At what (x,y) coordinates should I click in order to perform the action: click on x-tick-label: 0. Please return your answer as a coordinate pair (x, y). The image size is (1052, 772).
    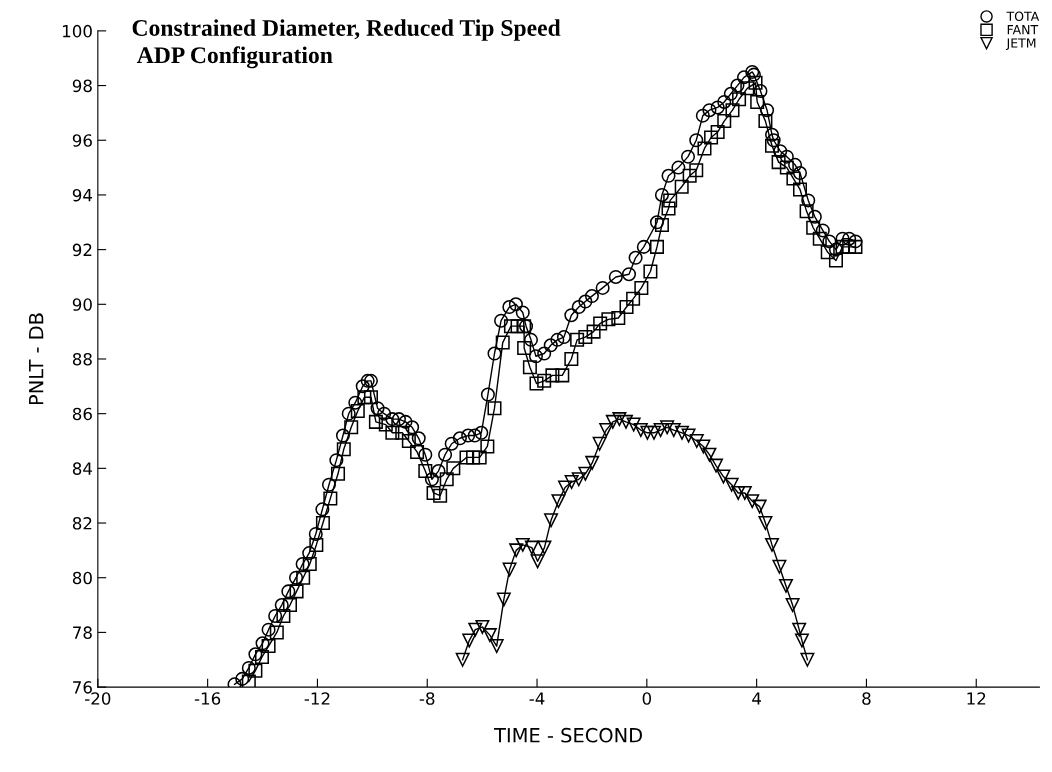
    Looking at the image, I should click on (647, 698).